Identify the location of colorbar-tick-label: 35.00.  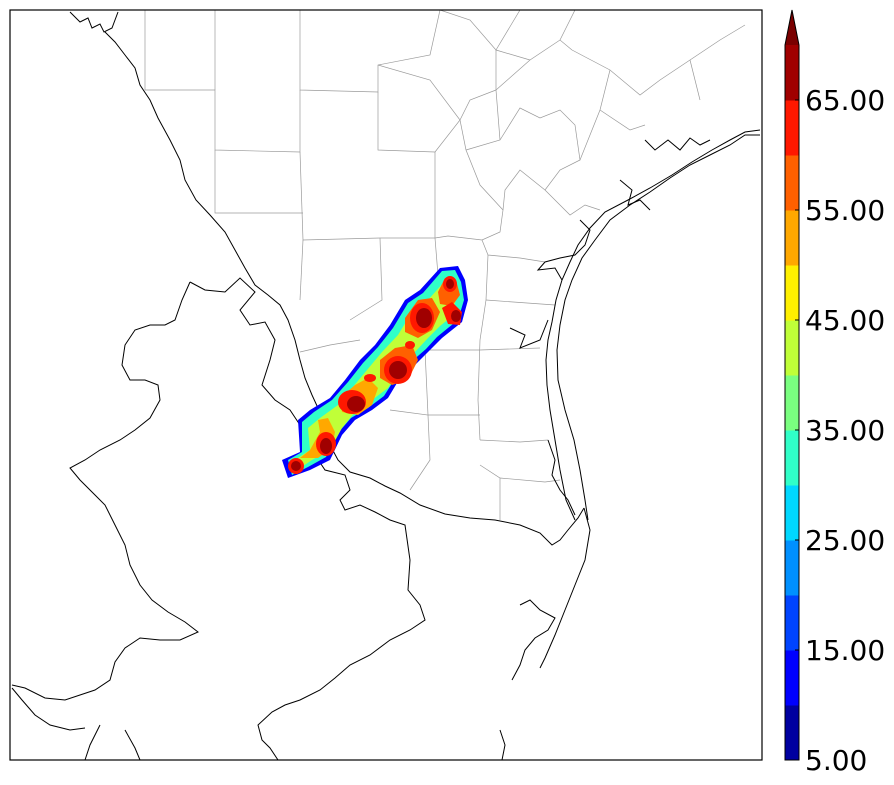
(845, 430).